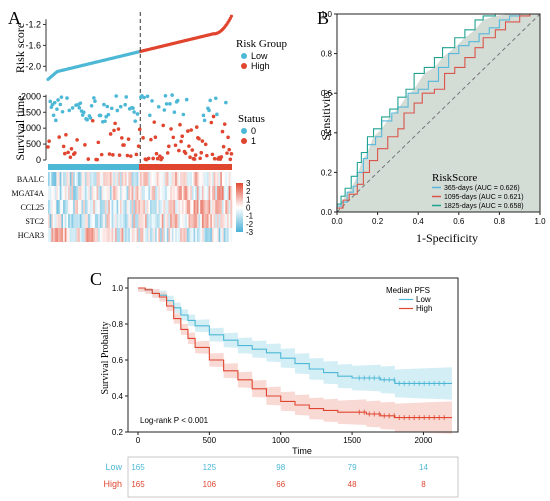 This screenshot has width=550, height=501. What do you see at coordinates (138, 467) in the screenshot?
I see `risk-table-cell: 165` at bounding box center [138, 467].